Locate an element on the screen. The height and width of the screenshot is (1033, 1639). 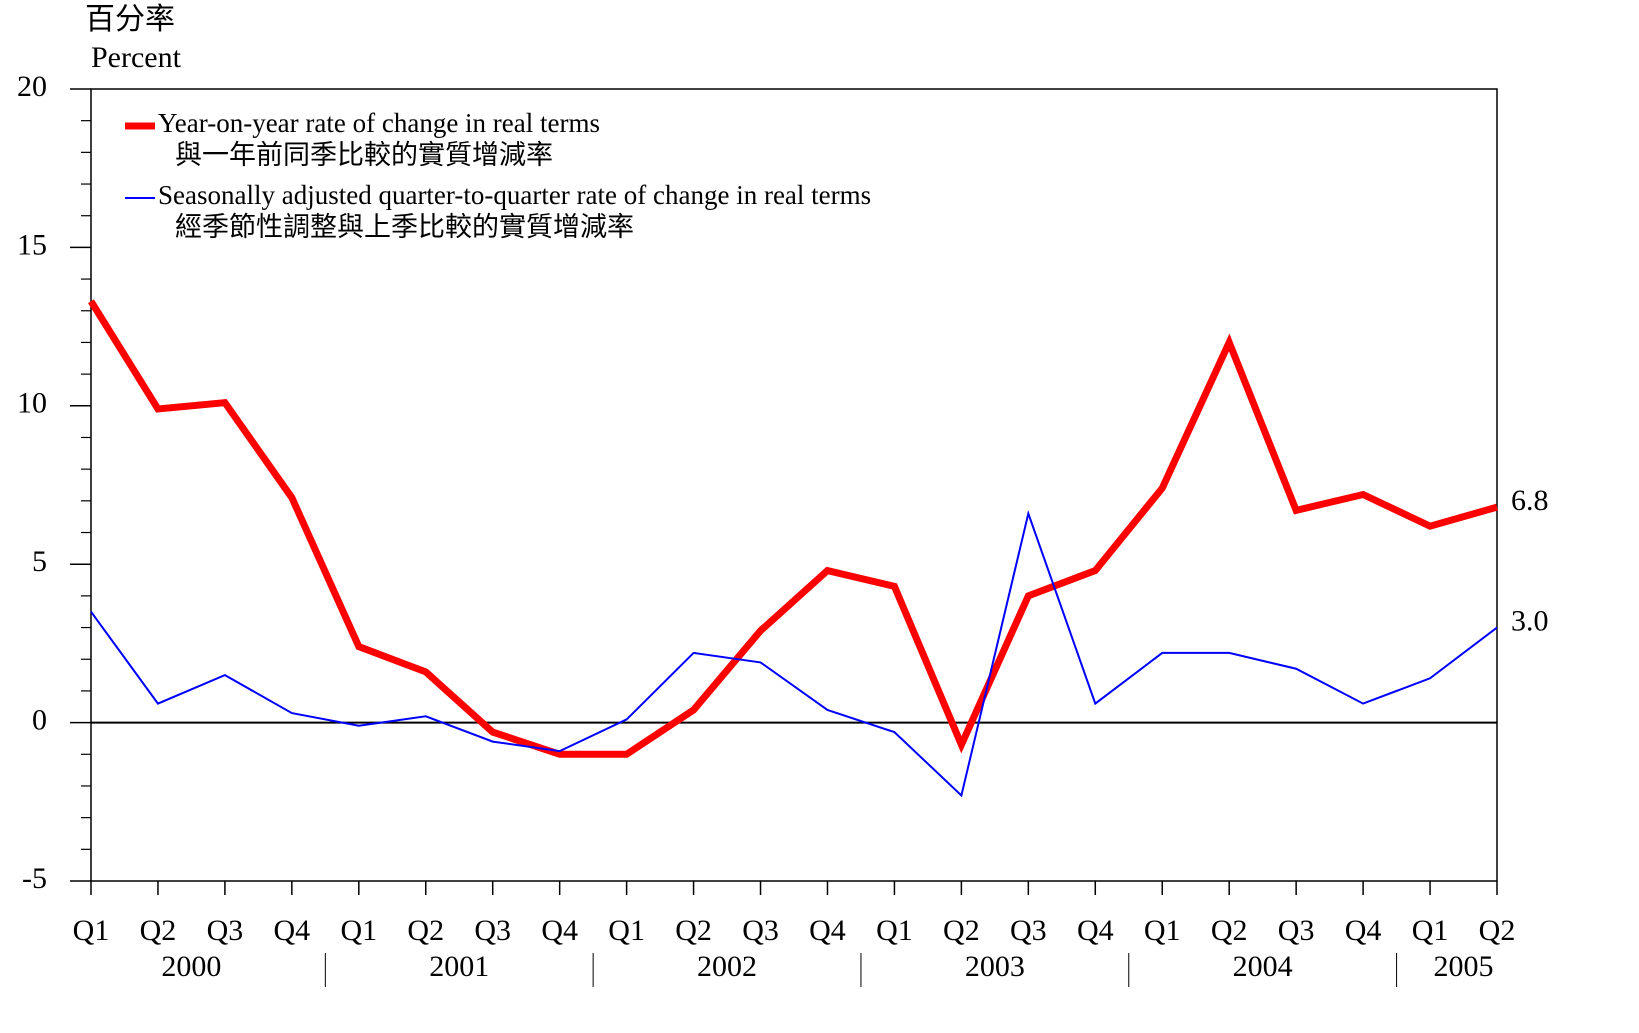
year-label: 2001 is located at coordinates (459, 966).